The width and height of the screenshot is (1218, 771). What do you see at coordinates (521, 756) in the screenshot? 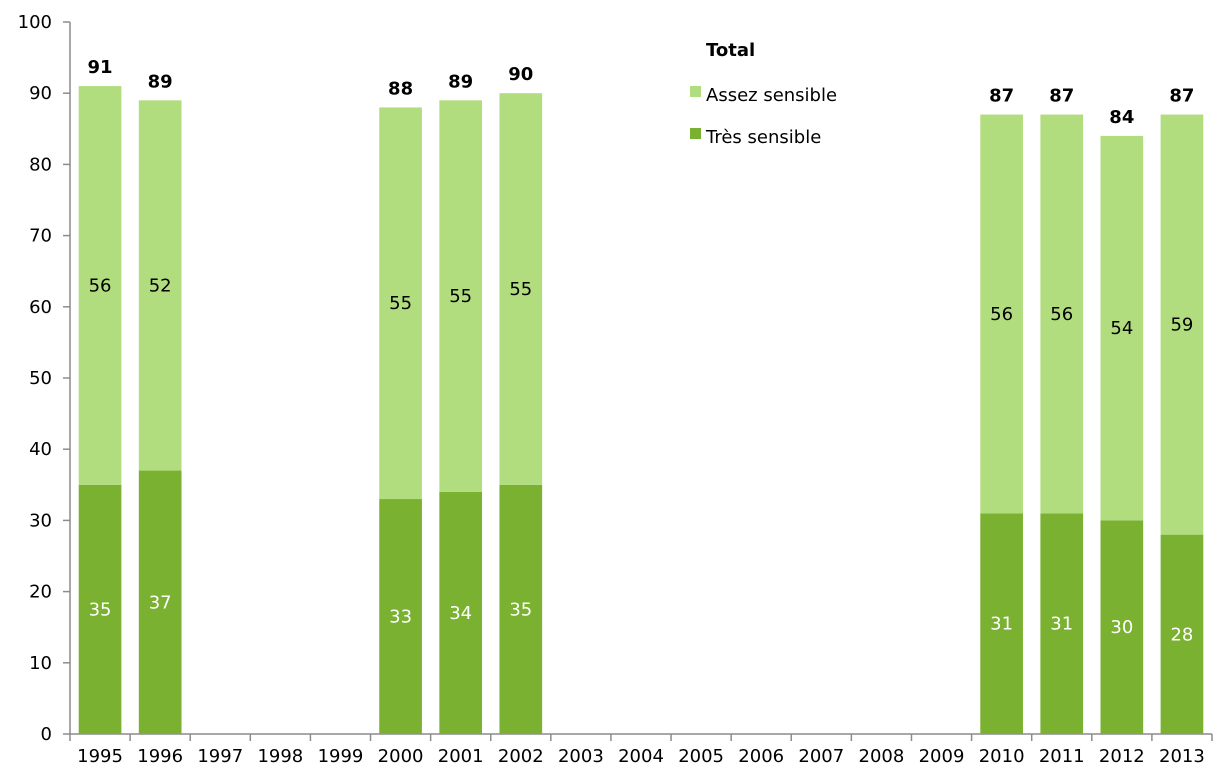
I see `x-tick-label: 2002` at bounding box center [521, 756].